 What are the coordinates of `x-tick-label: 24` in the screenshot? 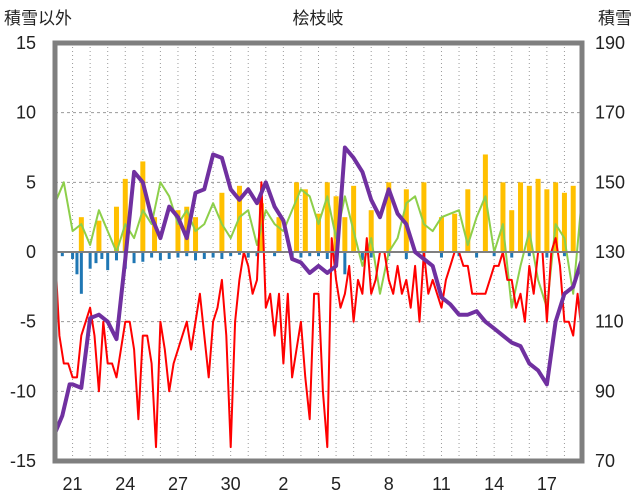 It's located at (125, 484).